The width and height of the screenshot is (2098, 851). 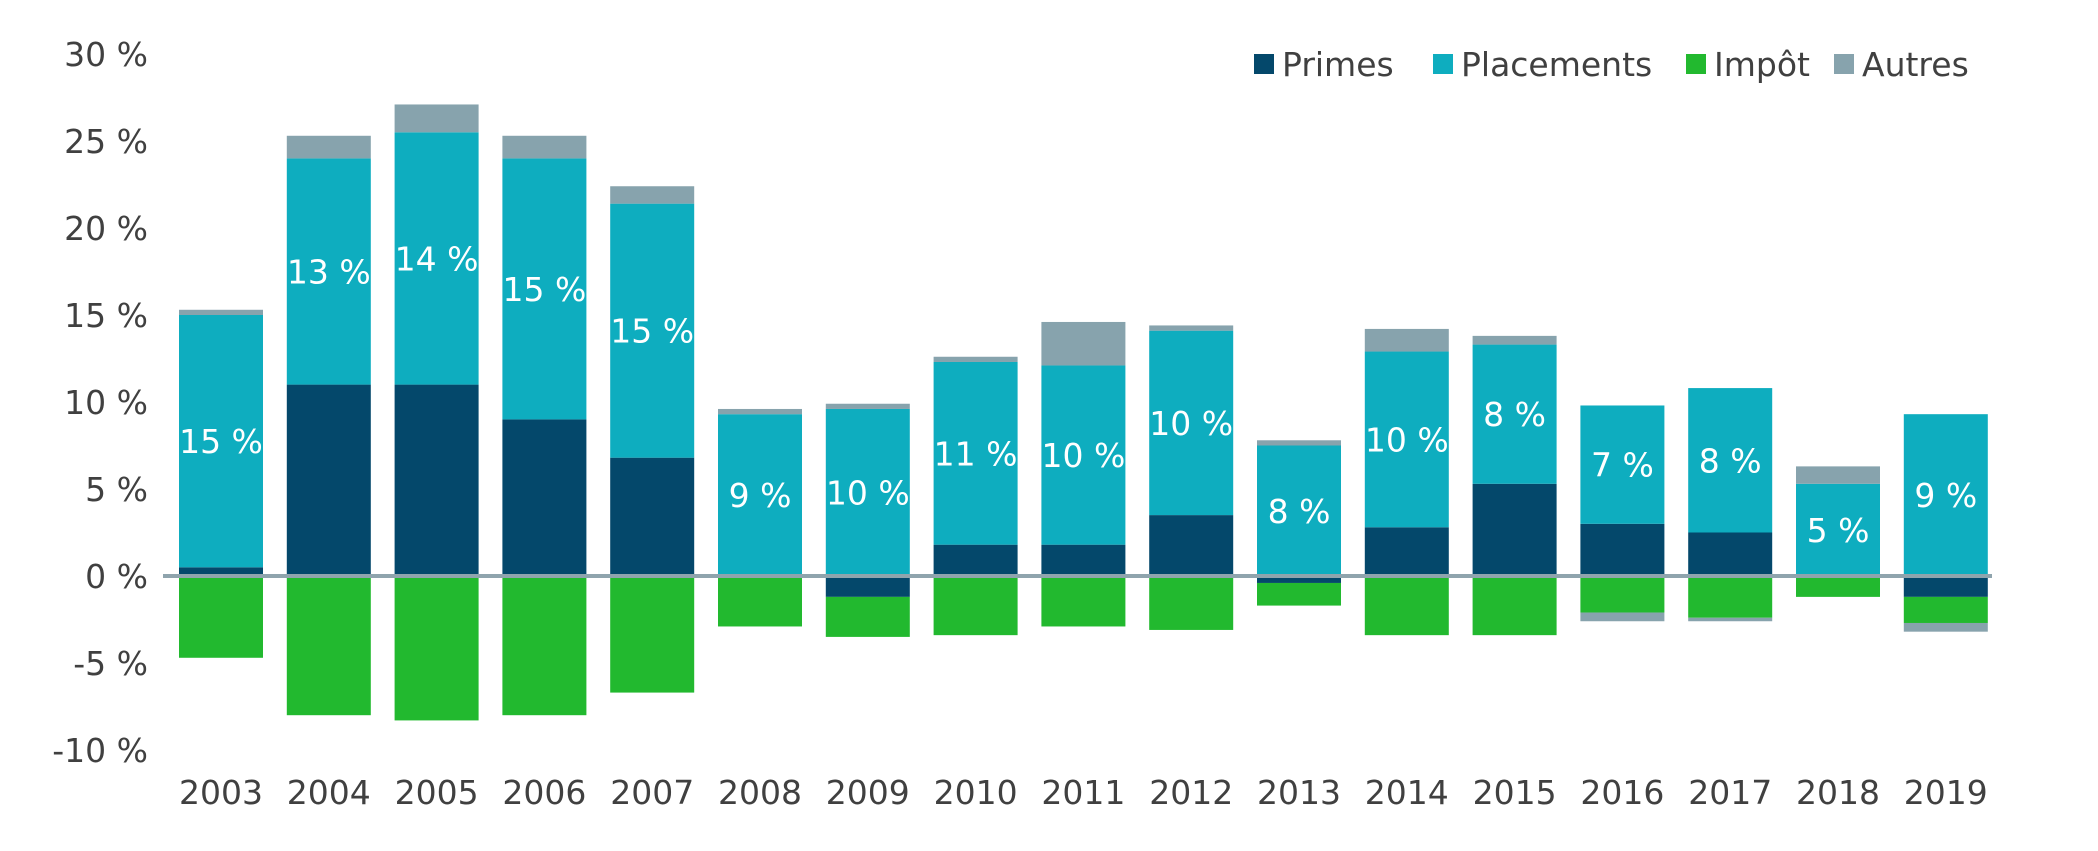 What do you see at coordinates (100, 750) in the screenshot?
I see `y-tick-label: -10 %` at bounding box center [100, 750].